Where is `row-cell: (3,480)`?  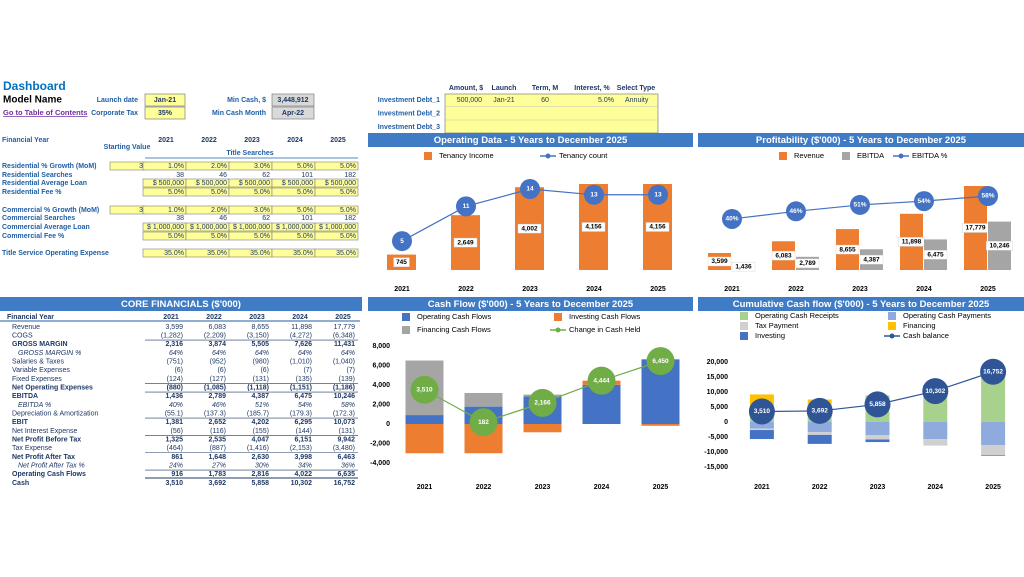
row-cell: (3,480) is located at coordinates (344, 448).